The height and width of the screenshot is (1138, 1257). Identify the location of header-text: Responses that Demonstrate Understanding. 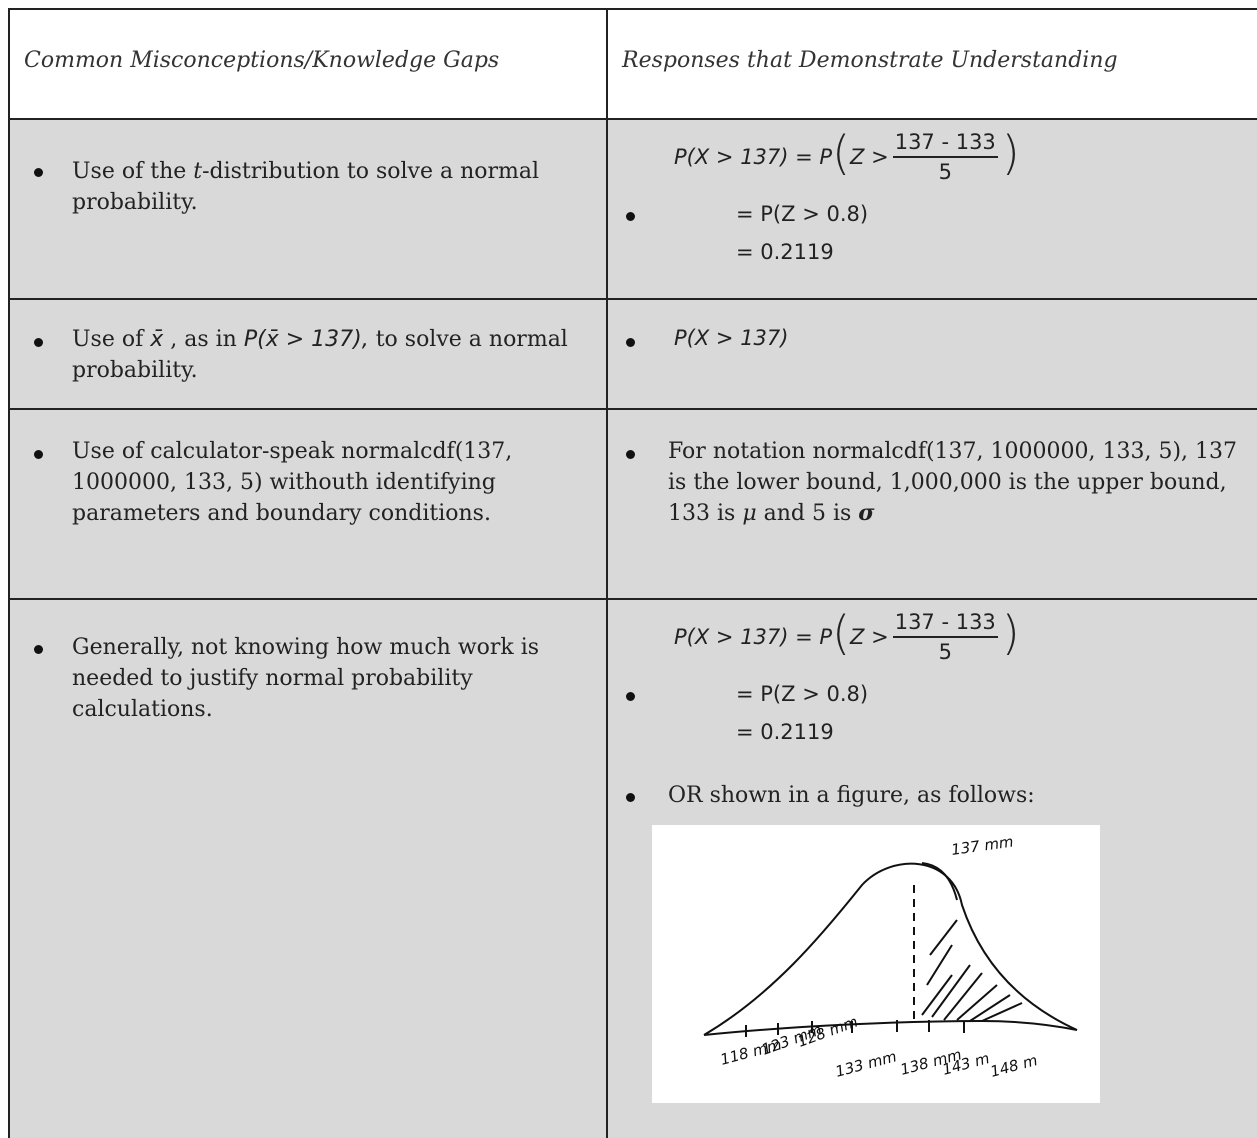
(870, 60).